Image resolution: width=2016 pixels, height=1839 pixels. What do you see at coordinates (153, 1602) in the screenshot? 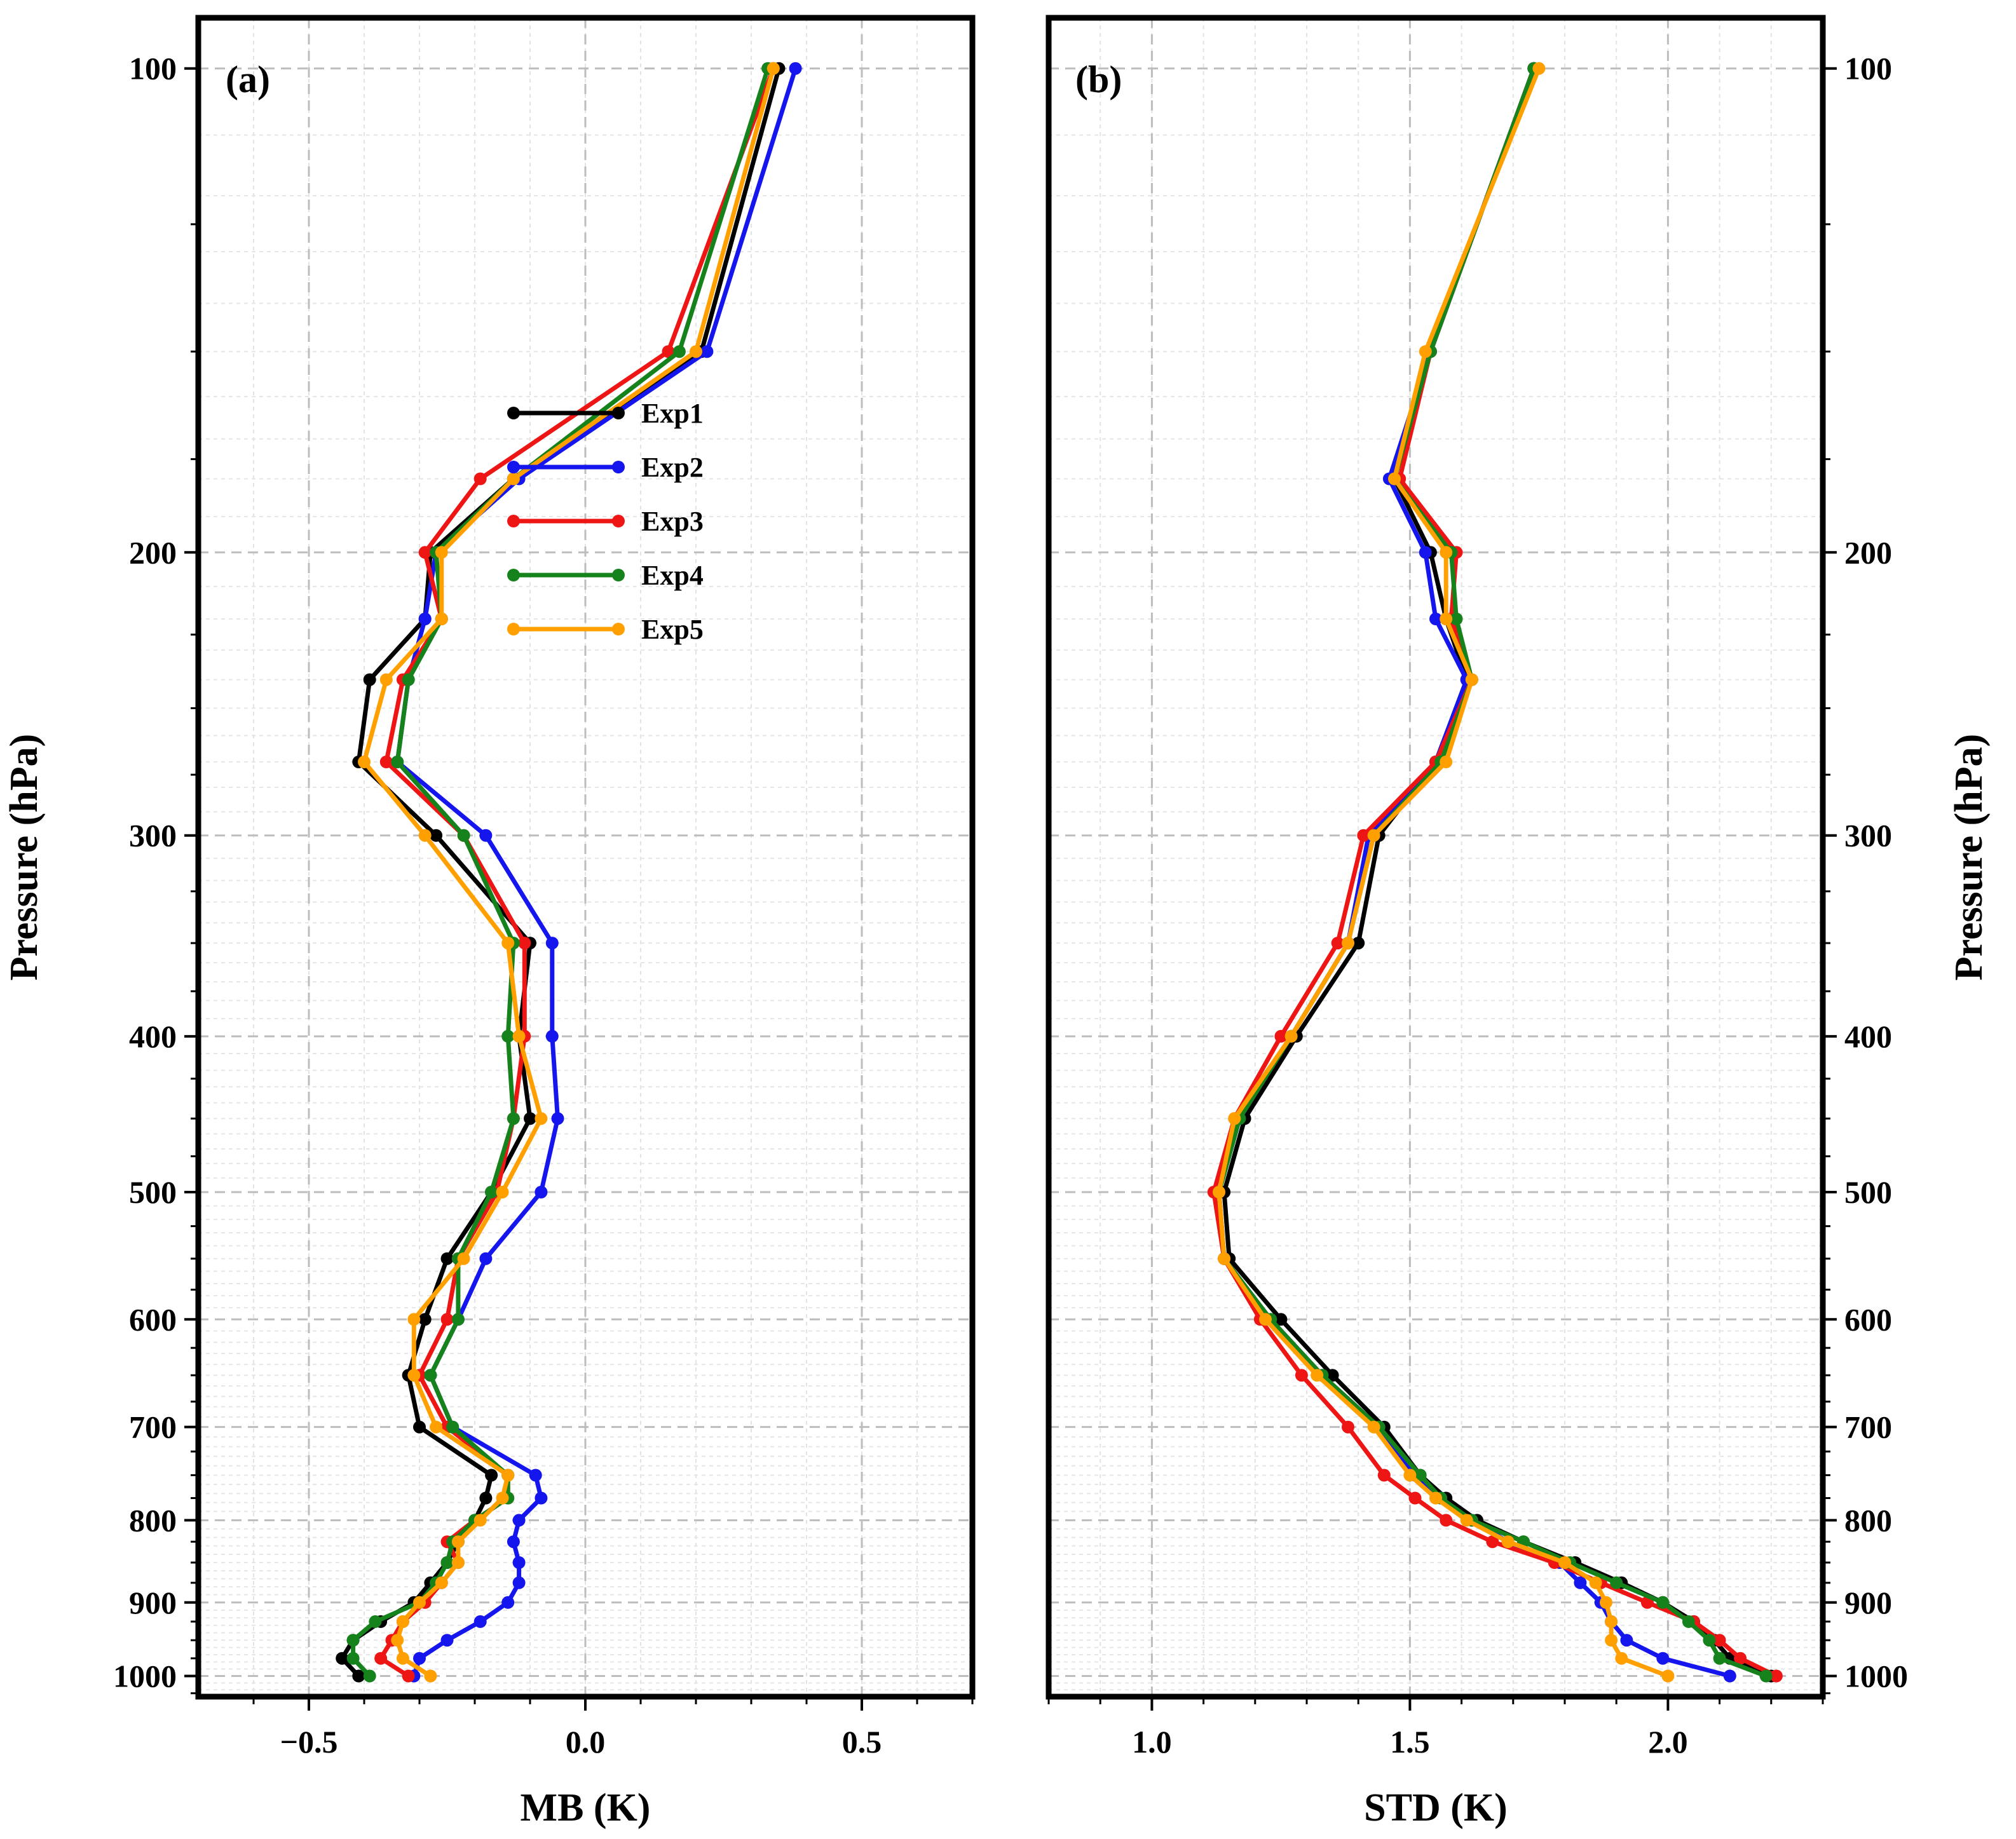
I see `y-tick-label: 900` at bounding box center [153, 1602].